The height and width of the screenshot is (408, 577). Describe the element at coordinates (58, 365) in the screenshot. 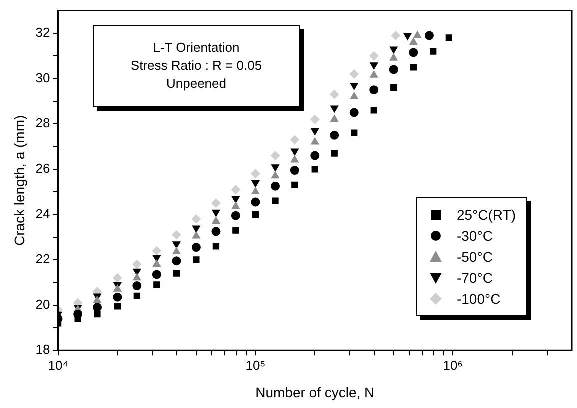

I see `x-tick-label: 10⁴` at that location.